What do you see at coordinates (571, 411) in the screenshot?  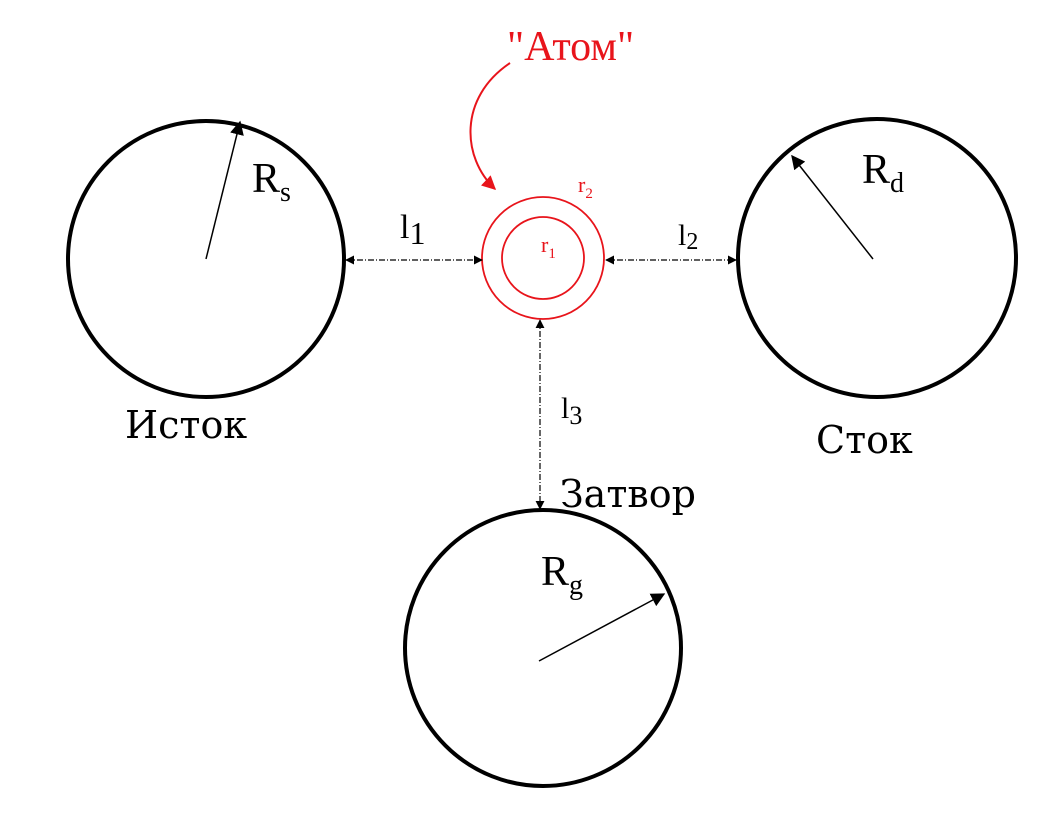 I see `distance-l3-label: l3` at bounding box center [571, 411].